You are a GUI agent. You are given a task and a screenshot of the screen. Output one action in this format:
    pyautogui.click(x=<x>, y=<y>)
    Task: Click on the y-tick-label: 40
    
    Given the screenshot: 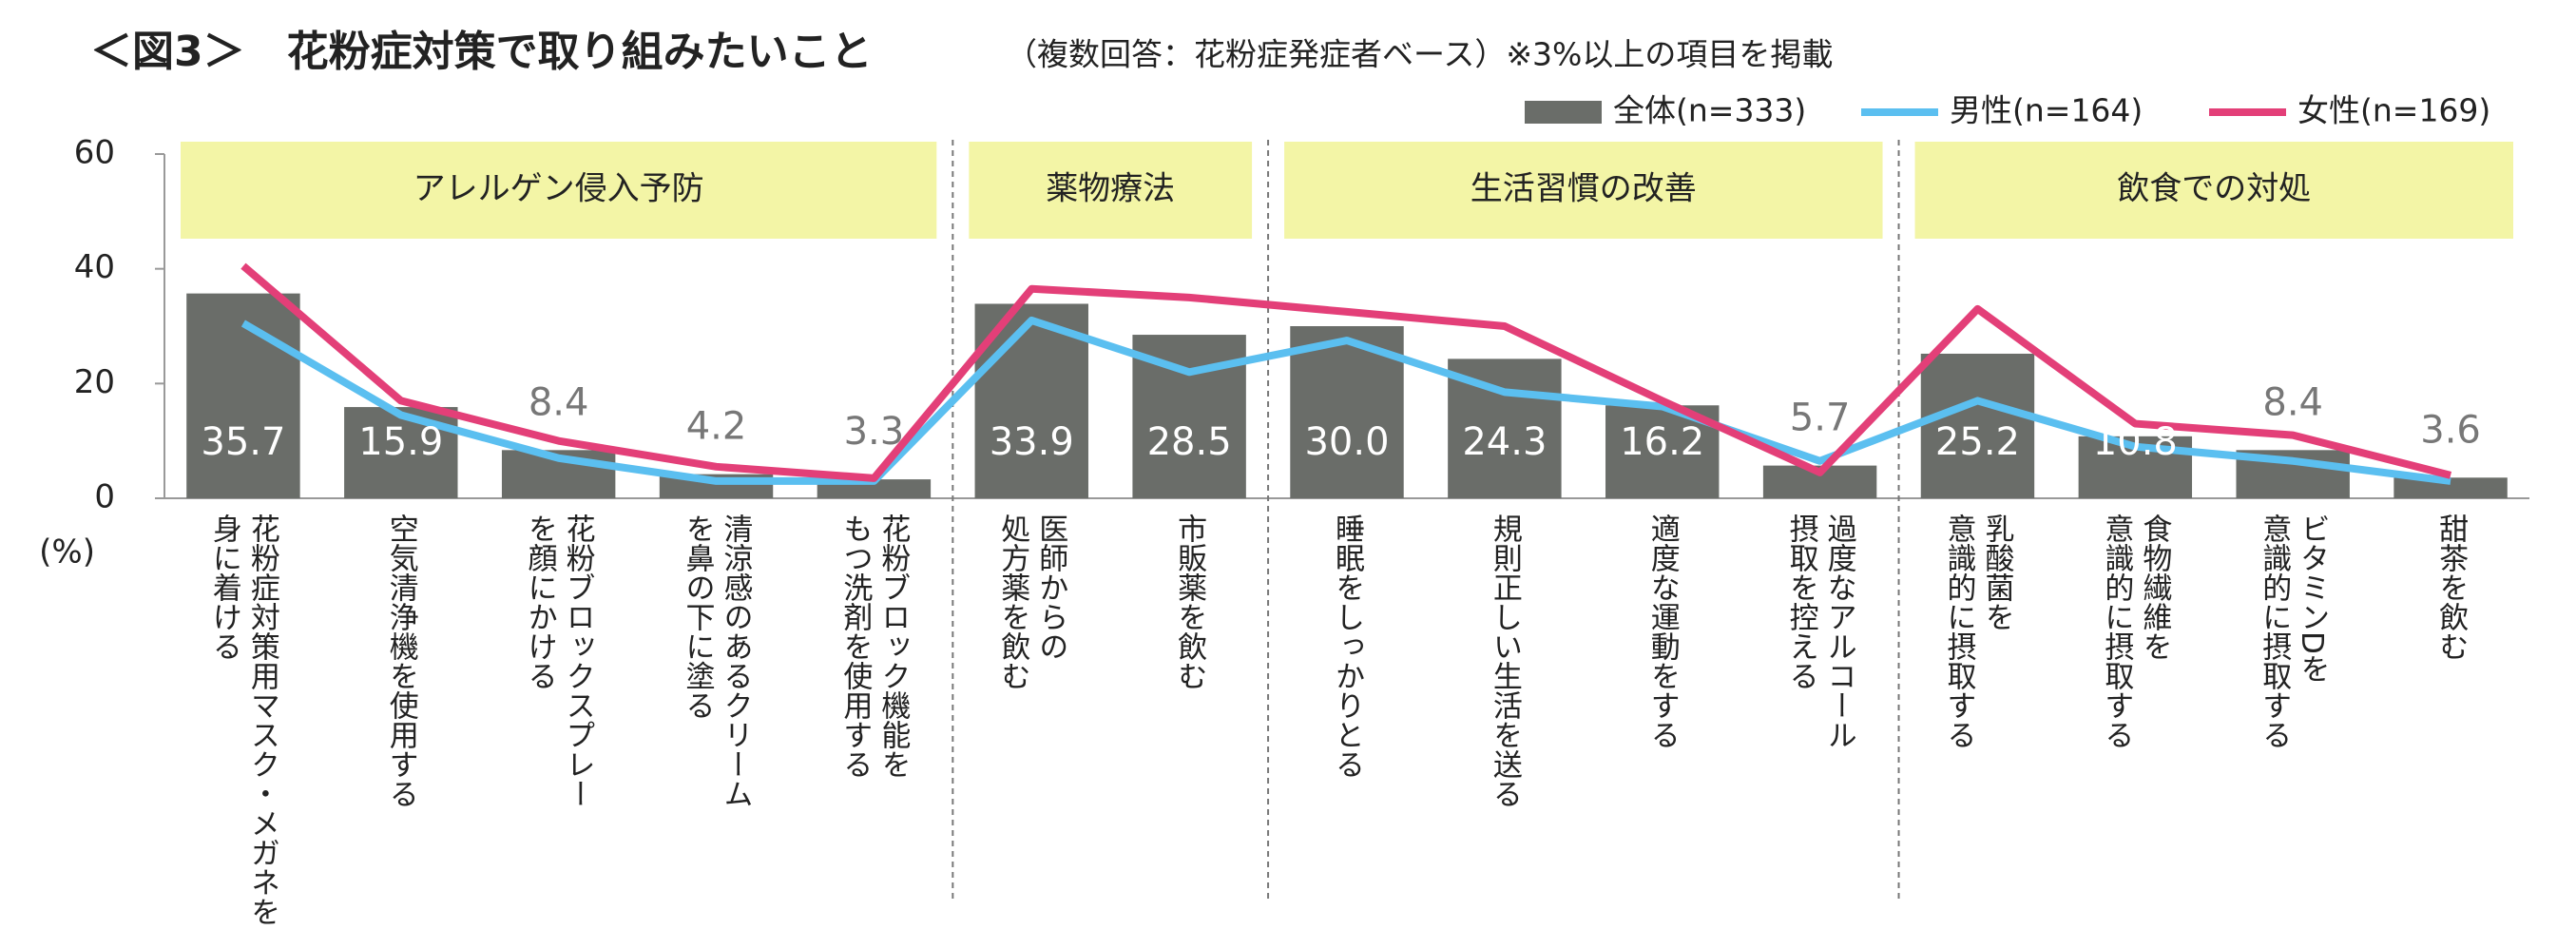 What is the action you would take?
    pyautogui.click(x=94, y=267)
    